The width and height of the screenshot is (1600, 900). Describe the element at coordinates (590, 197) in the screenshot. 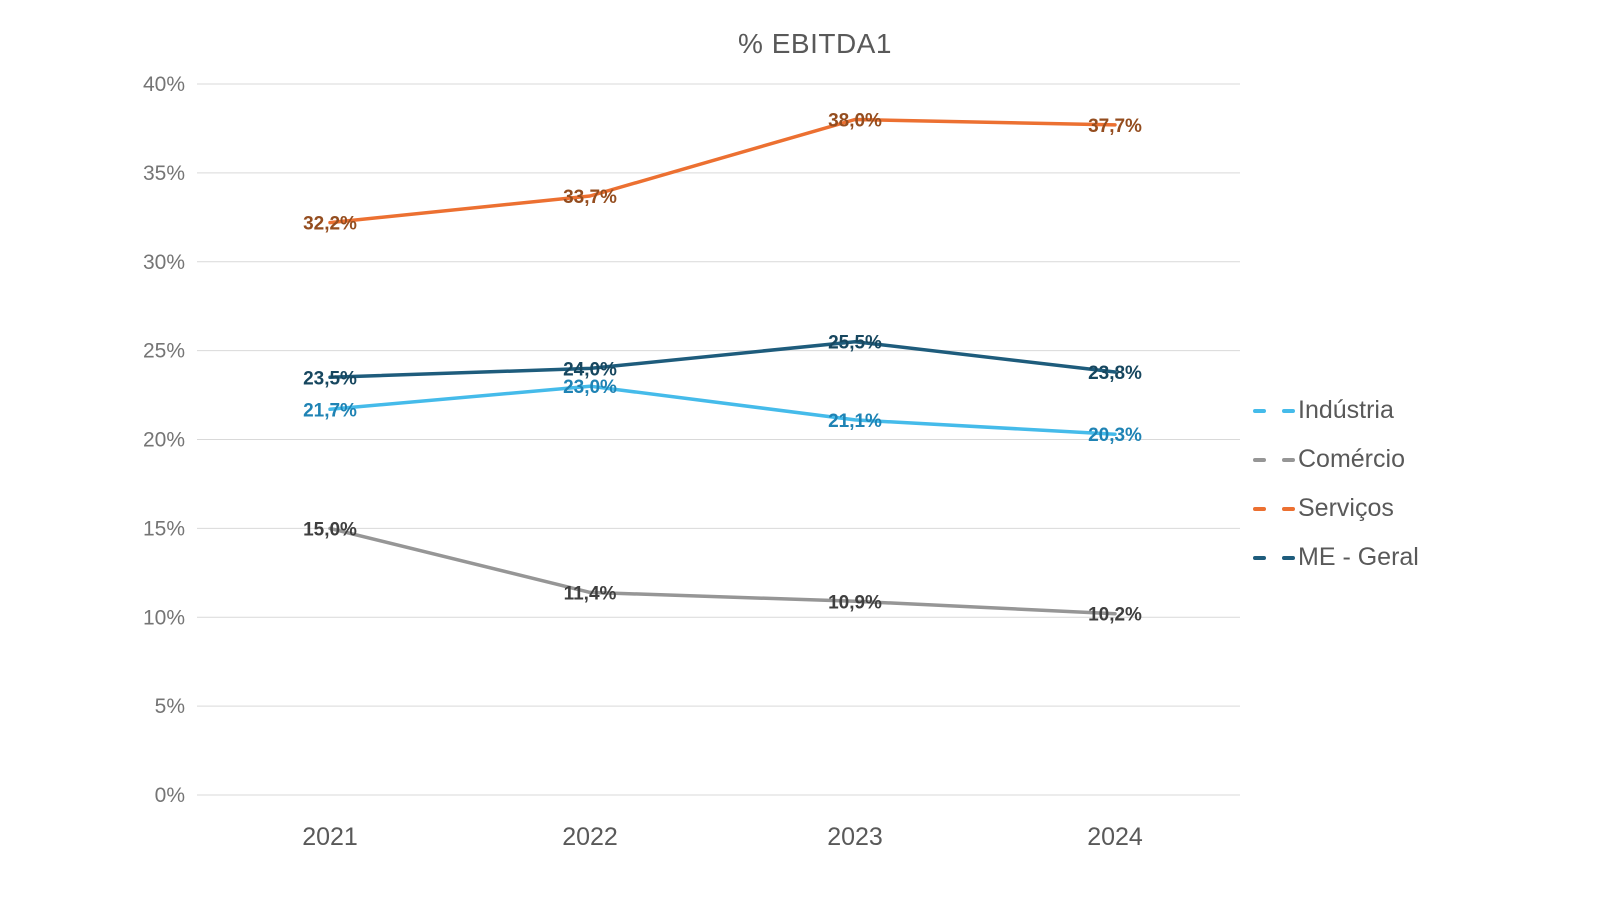

I see `data-label-Serviços: 33,7%` at that location.